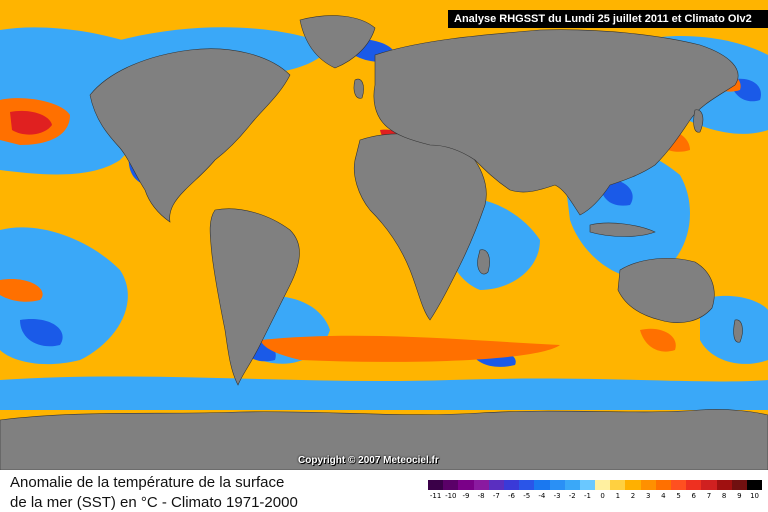 The width and height of the screenshot is (768, 512). I want to click on legend-label: -7, so click(496, 496).